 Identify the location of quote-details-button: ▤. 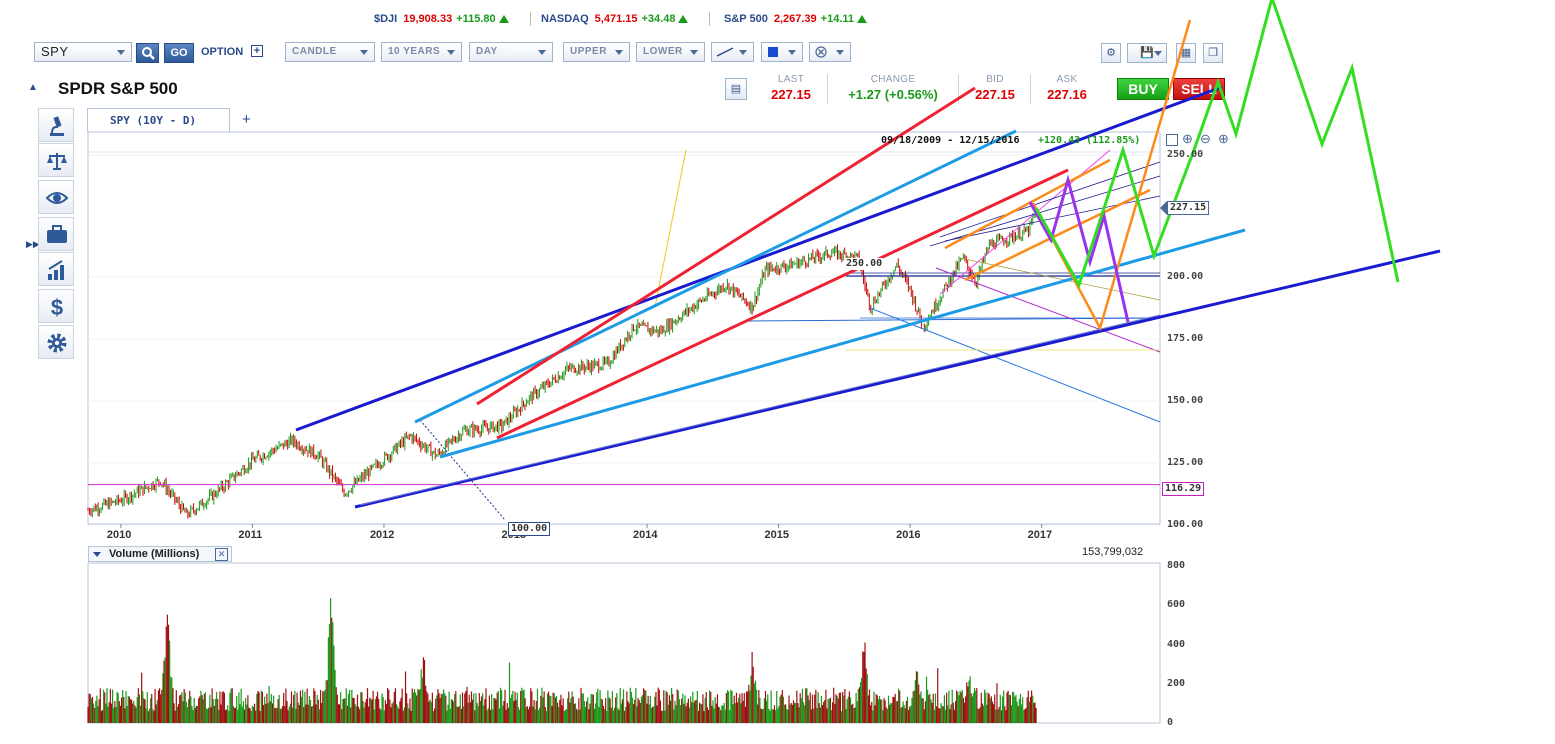
(736, 89).